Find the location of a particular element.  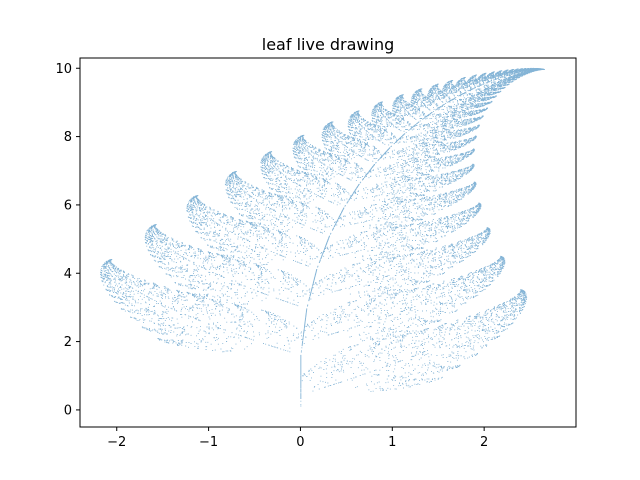

chart-title: leaf live drawing is located at coordinates (328, 44).